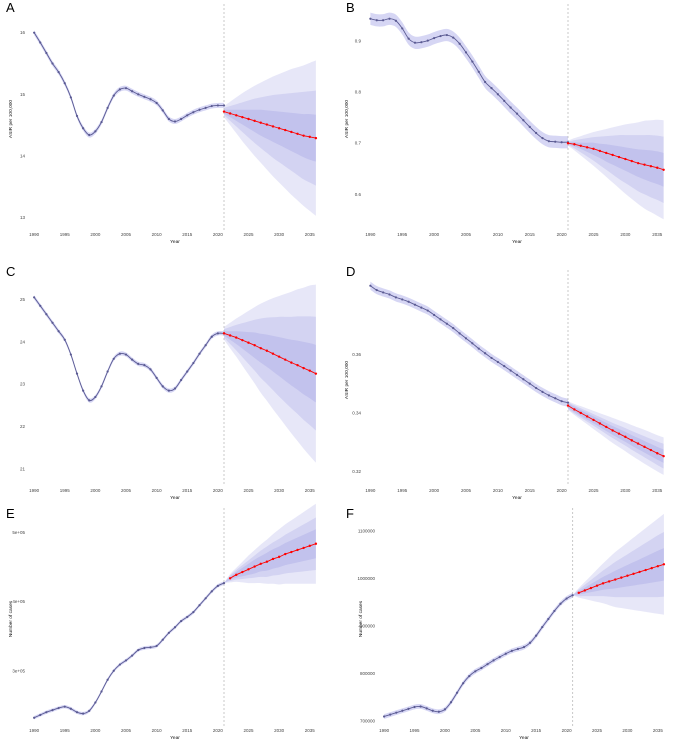  Describe the element at coordinates (23, 426) in the screenshot. I see `y-tick-label: 22` at that location.